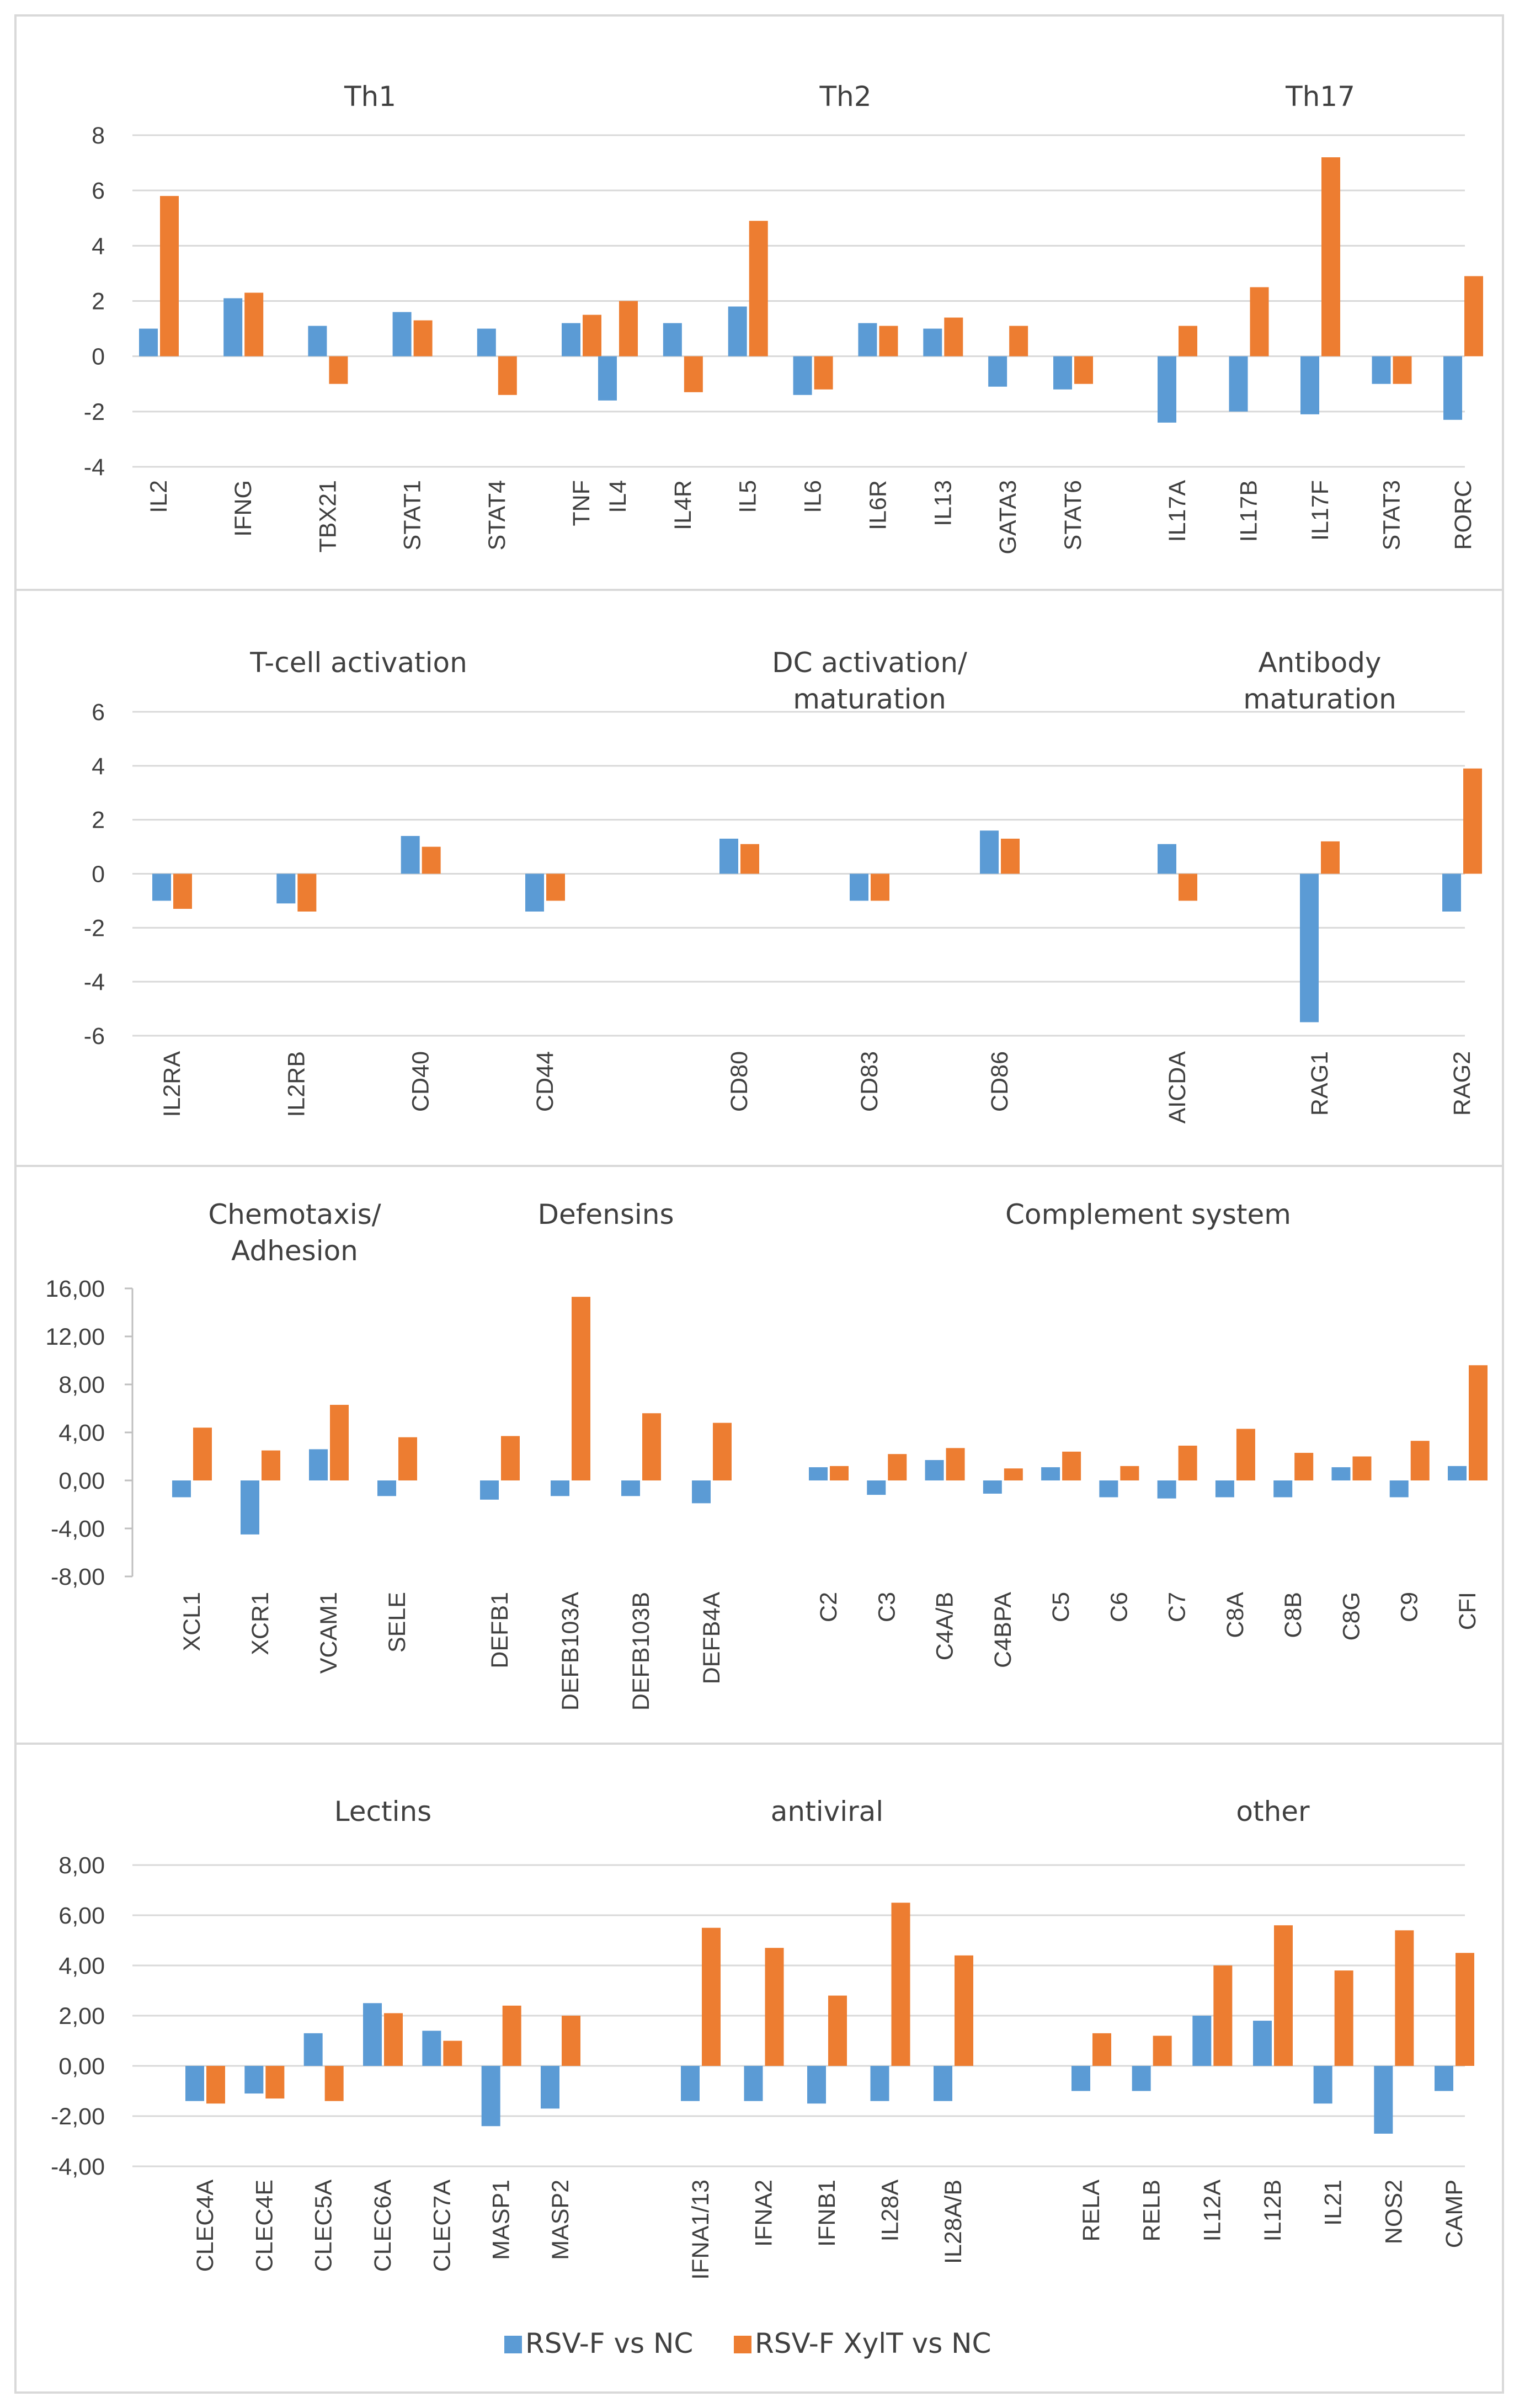 This screenshot has height=2408, width=1514. What do you see at coordinates (78, 1529) in the screenshot?
I see `y-tick-label: -4,00` at bounding box center [78, 1529].